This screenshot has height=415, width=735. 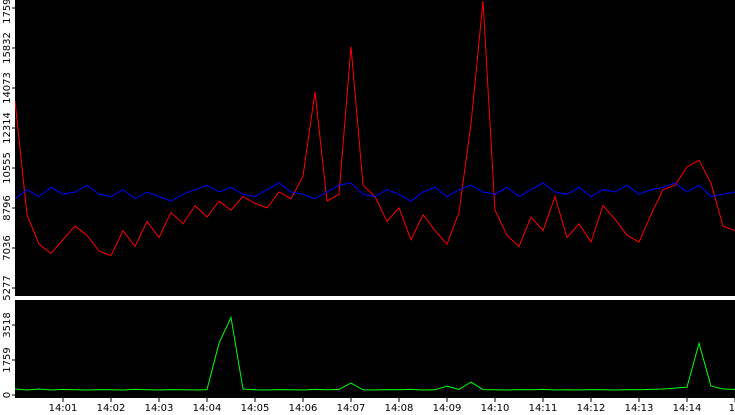 I want to click on y-tick-label: 7036, so click(x=7, y=247).